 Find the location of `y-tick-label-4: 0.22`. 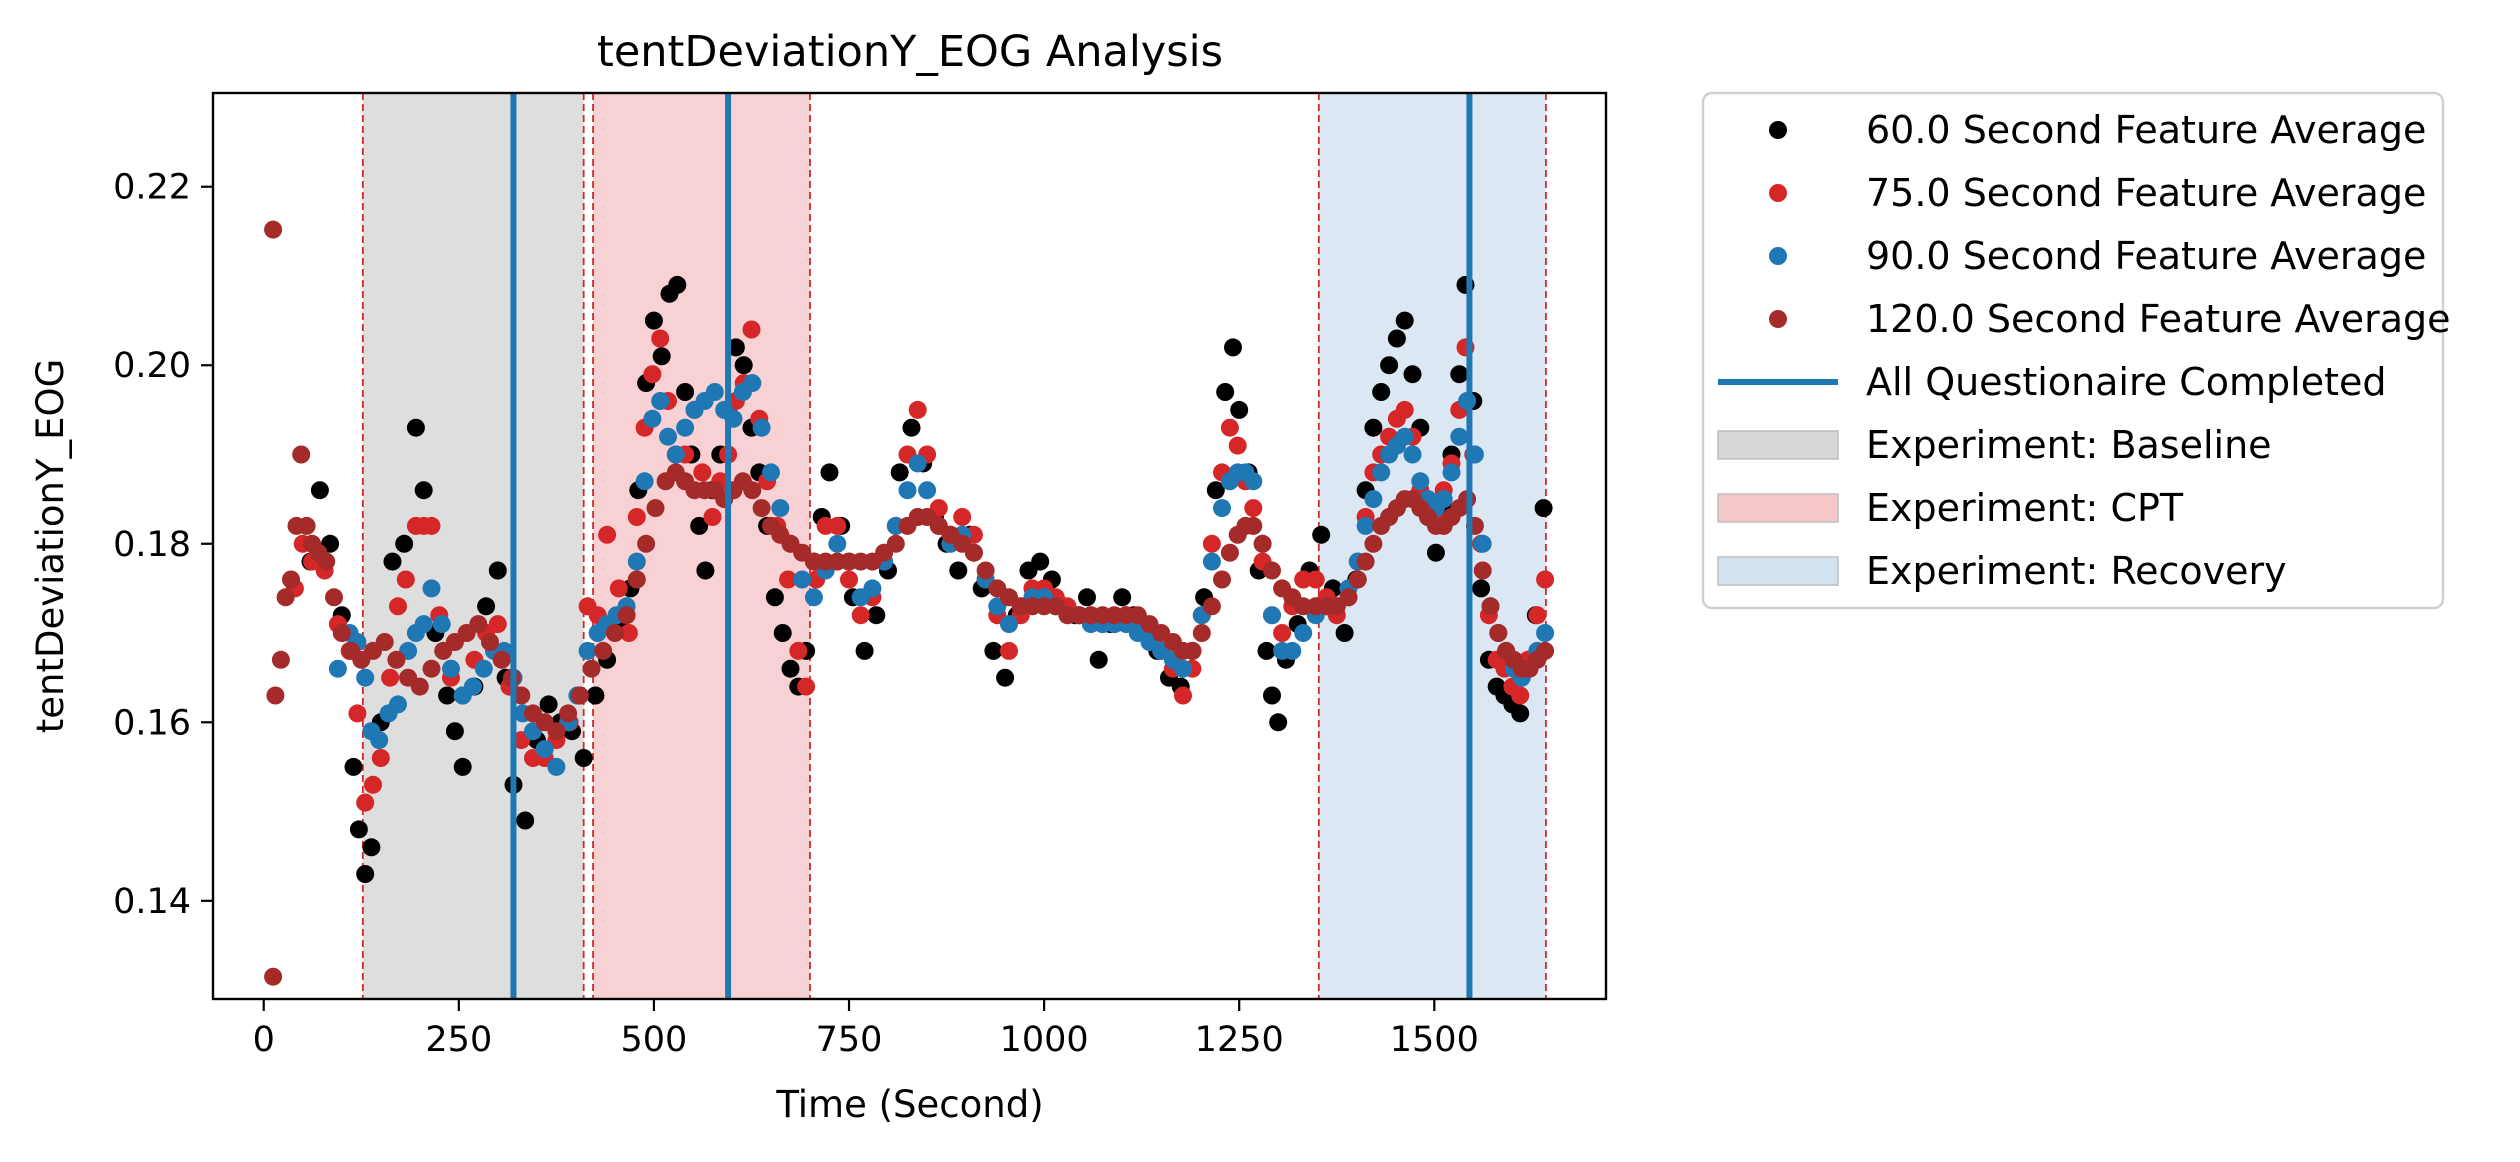

y-tick-label-4: 0.22 is located at coordinates (152, 188).